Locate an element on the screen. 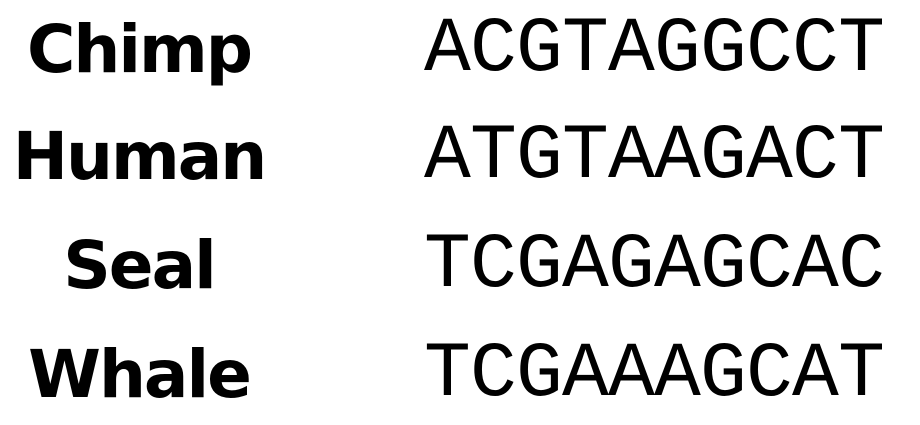  species-label: Chimp is located at coordinates (139, 49).